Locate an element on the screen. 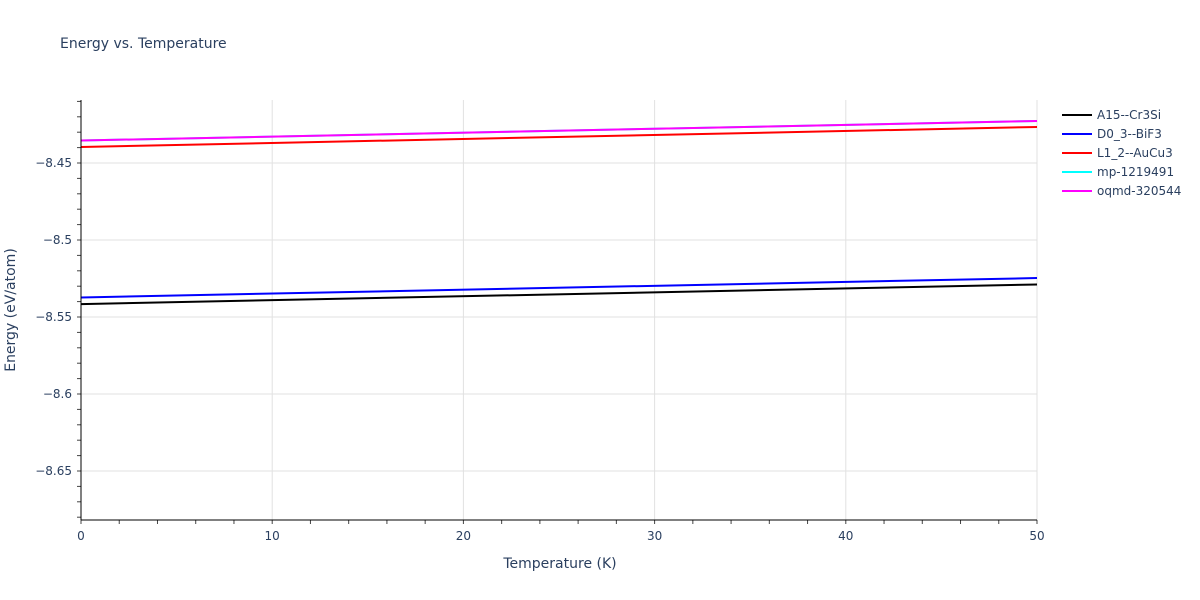 The width and height of the screenshot is (1200, 600). legend-item: oqmd-320544 is located at coordinates (1121, 191).